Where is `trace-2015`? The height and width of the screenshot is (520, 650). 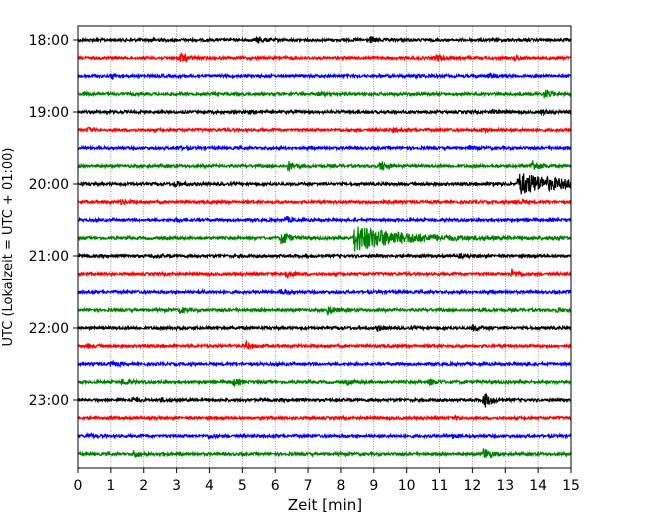
trace-2015 is located at coordinates (324, 201).